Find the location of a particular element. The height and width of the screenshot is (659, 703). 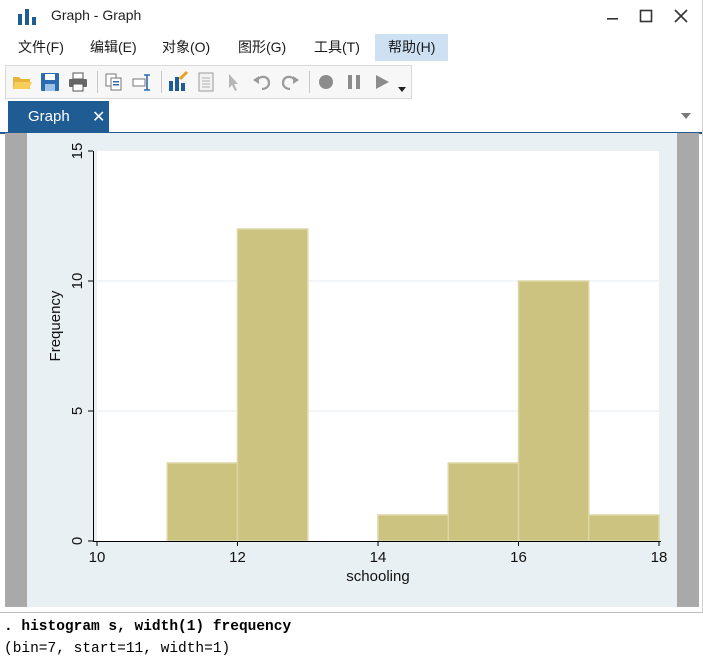

y-axis-title: Frequency is located at coordinates (55, 325).